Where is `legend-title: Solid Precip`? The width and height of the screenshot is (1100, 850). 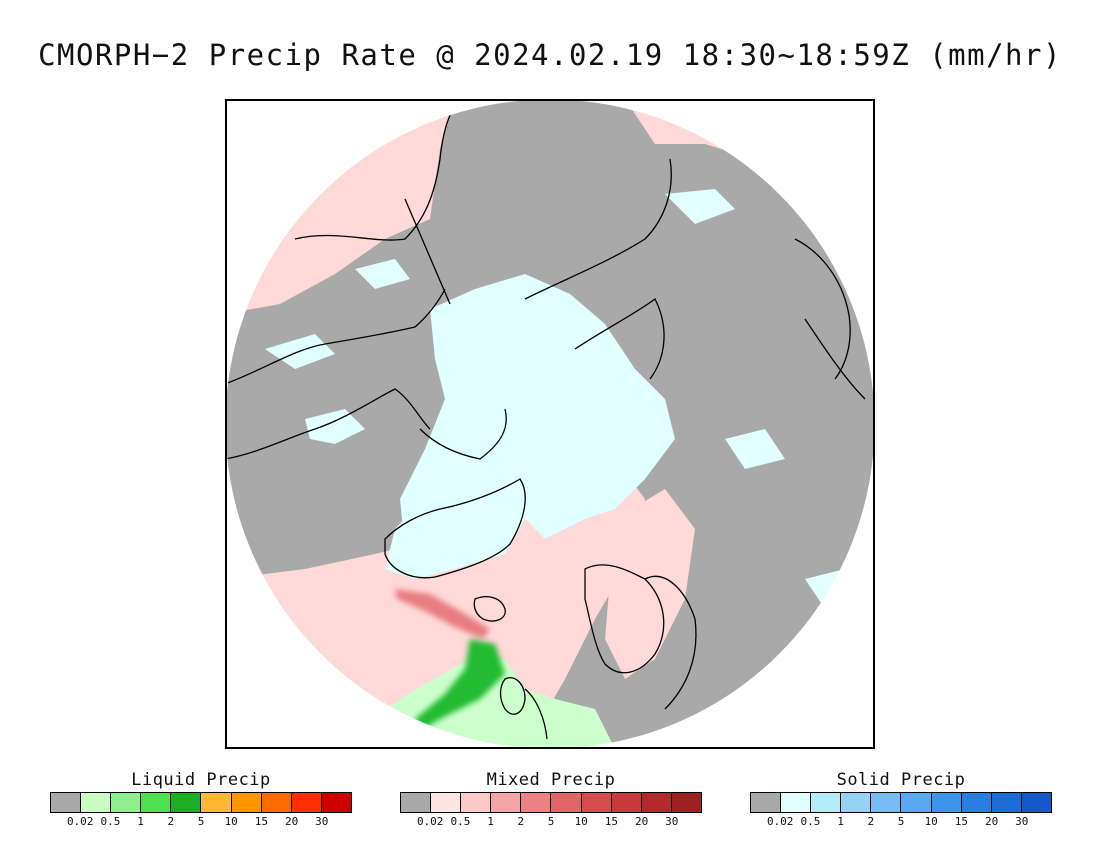
legend-title: Solid Precip is located at coordinates (901, 780).